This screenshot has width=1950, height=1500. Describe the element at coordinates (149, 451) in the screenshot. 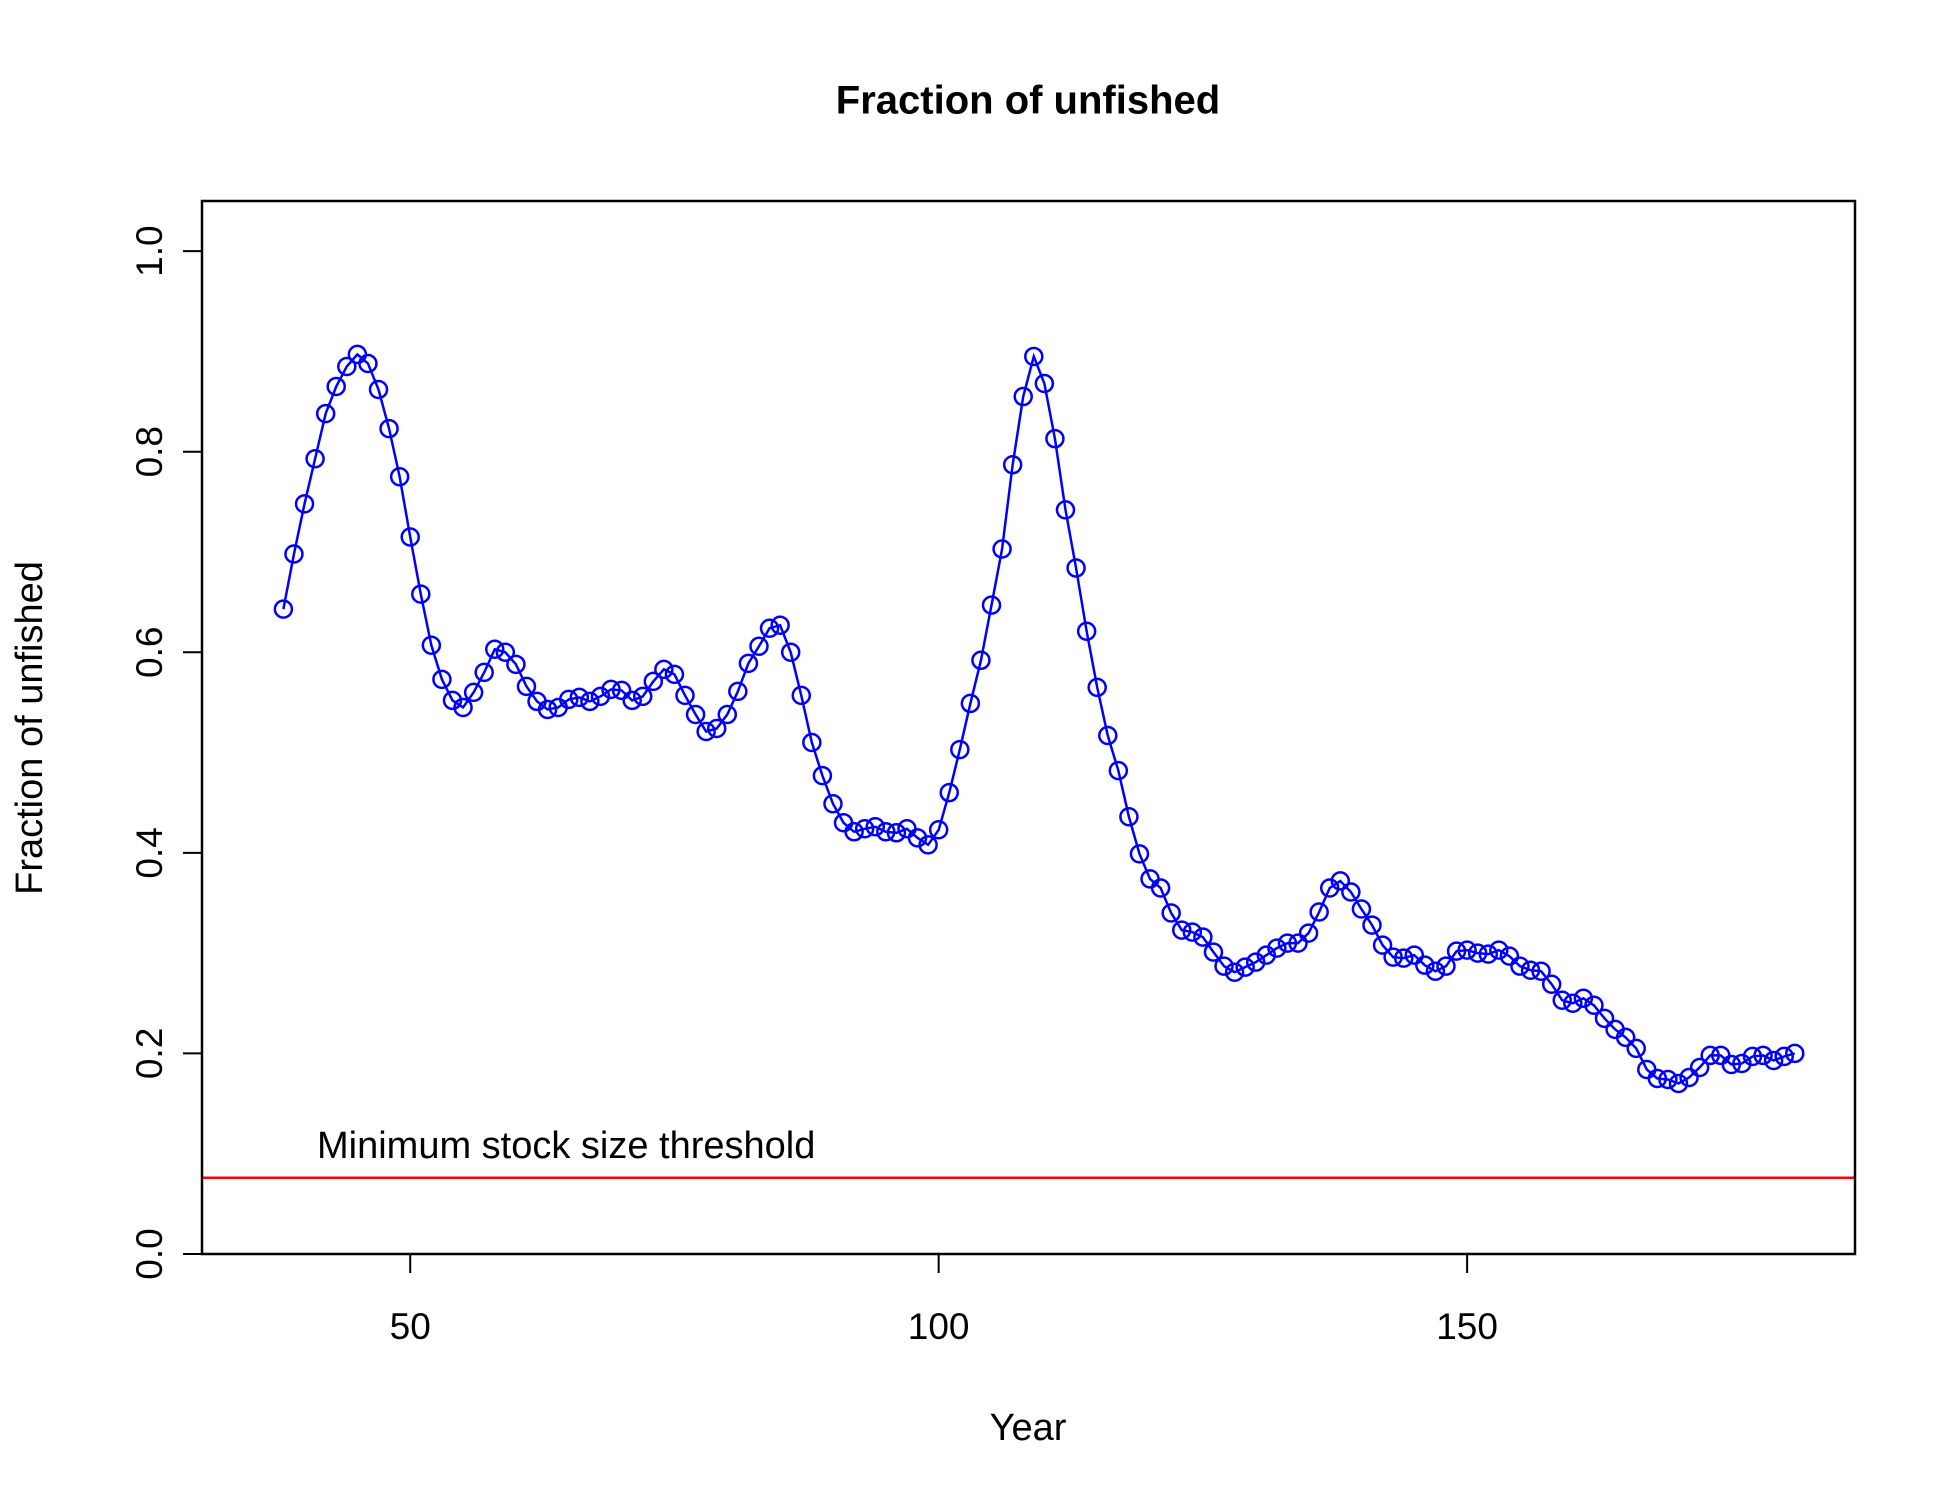

I see `y-tick-label: 0.8` at that location.